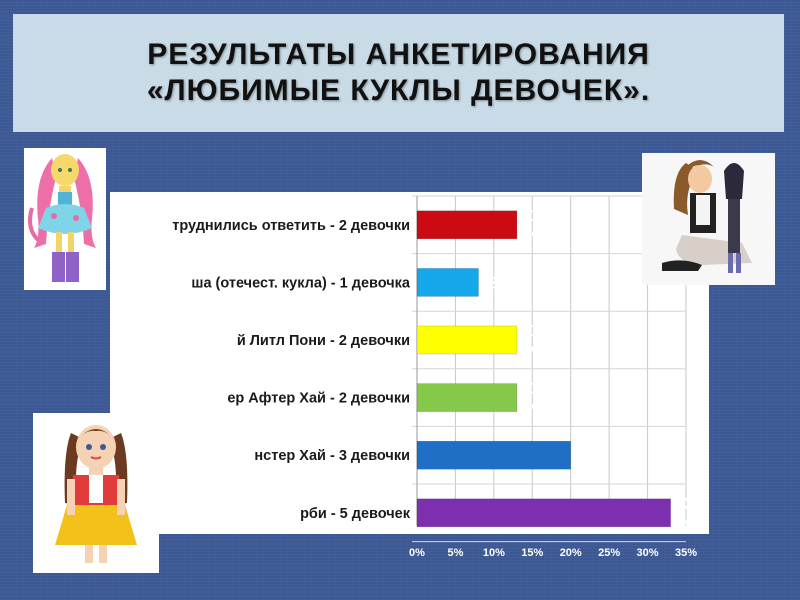  Describe the element at coordinates (355, 514) in the screenshot. I see `category-label: рби - 5 девочек` at that location.